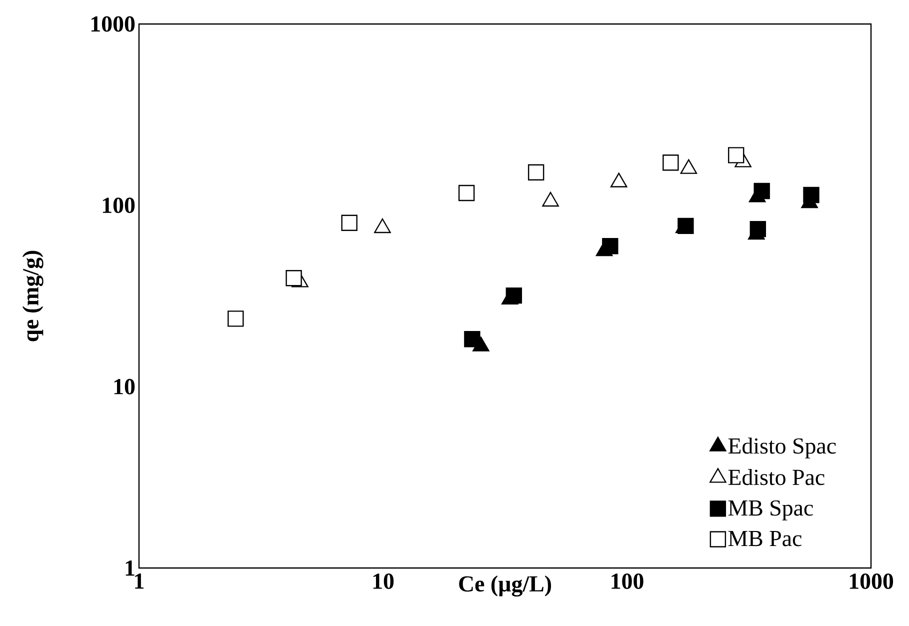 This screenshot has height=626, width=909. What do you see at coordinates (776, 477) in the screenshot?
I see `legend-label: Edisto Pac` at bounding box center [776, 477].